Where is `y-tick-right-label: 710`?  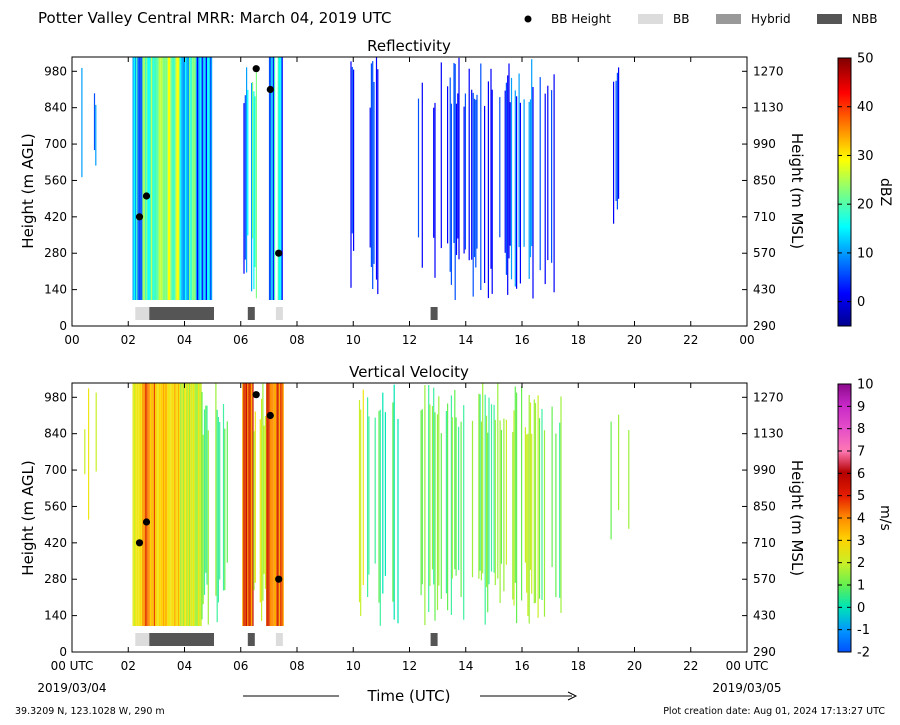
y-tick-right-label: 710 is located at coordinates (764, 217).